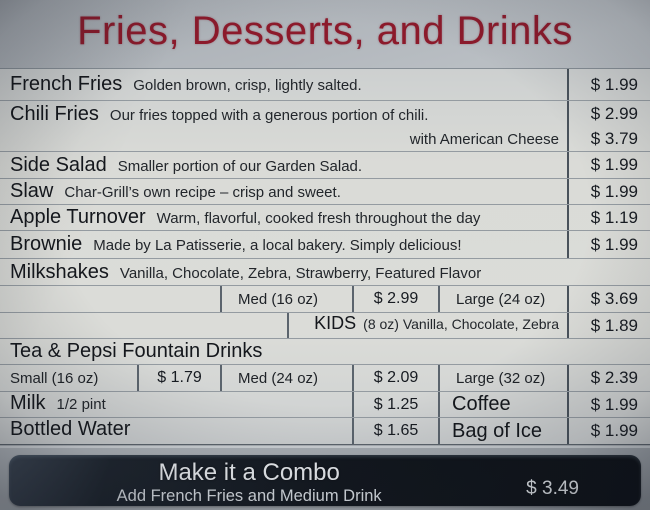 The image size is (650, 510). I want to click on menu-row-fountain-header: Tea & Pepsi Fountain Drinks, so click(325, 351).